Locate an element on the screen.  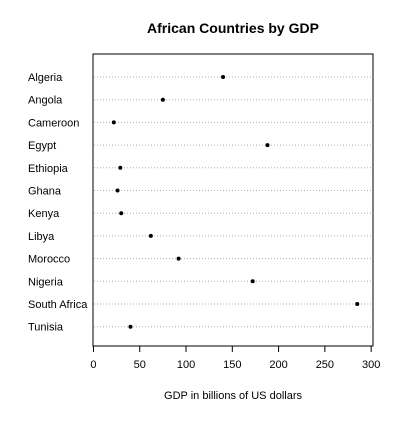
x-axis-label: GDP in billions of US dollars is located at coordinates (233, 396).